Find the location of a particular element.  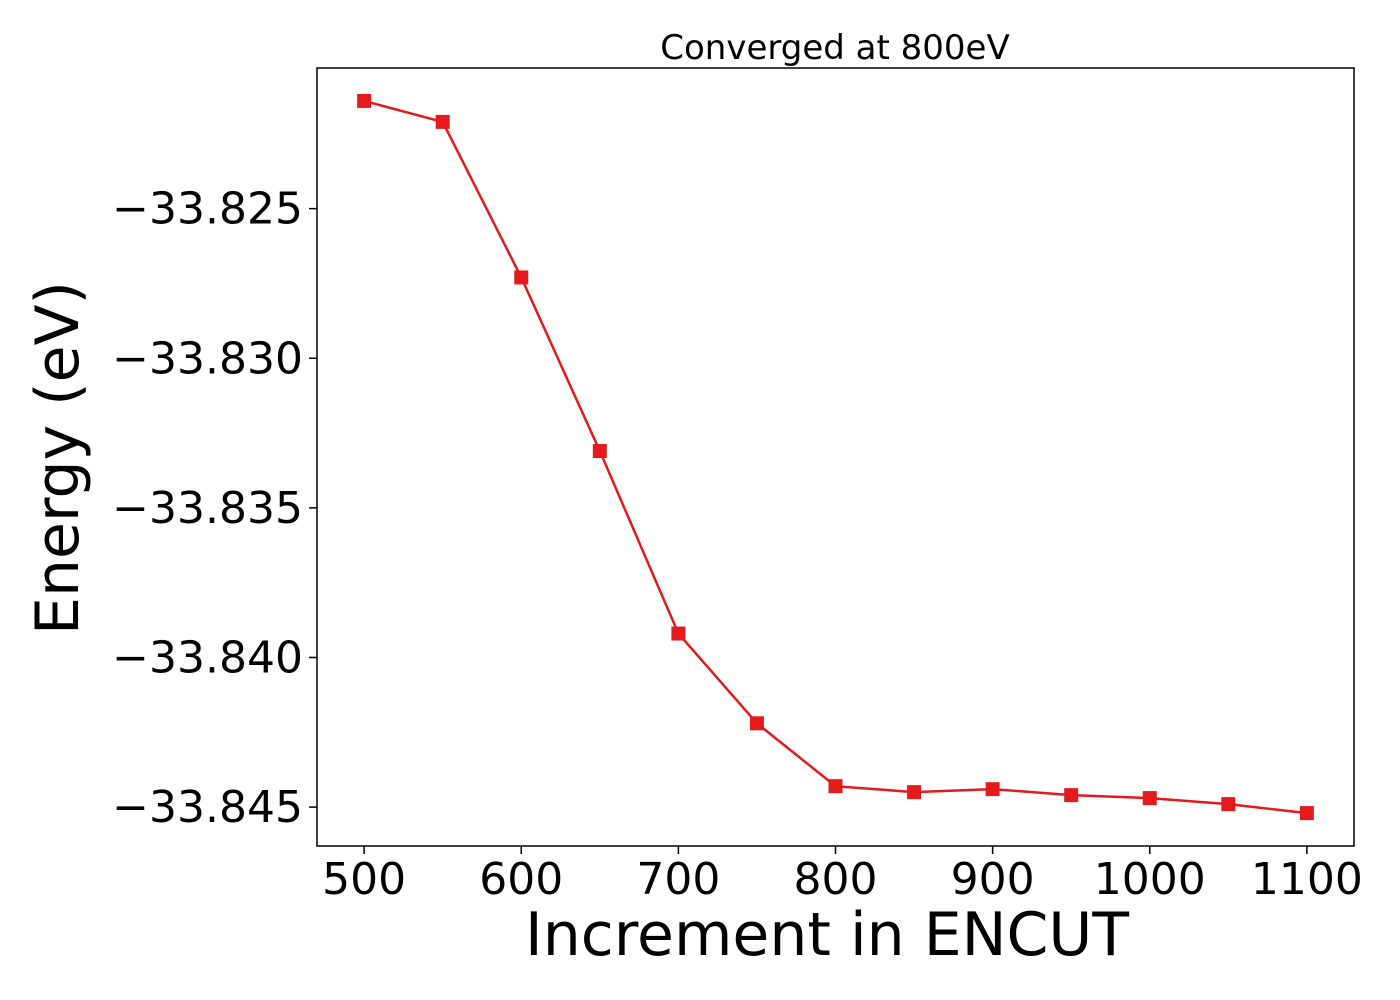

y-tick-label: −33.825 is located at coordinates (207, 209).